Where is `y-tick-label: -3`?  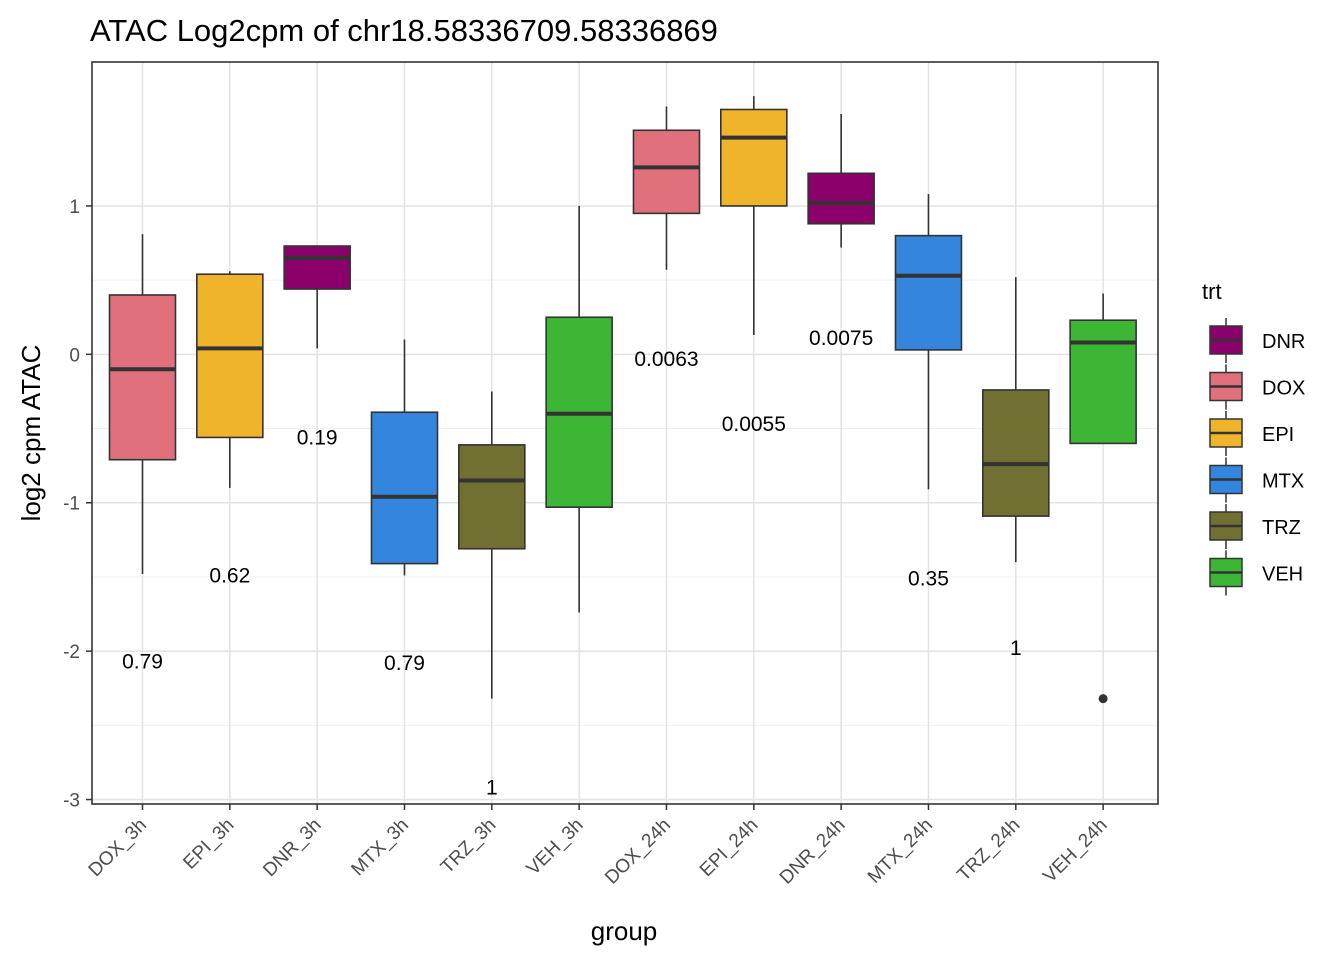 y-tick-label: -3 is located at coordinates (71, 801).